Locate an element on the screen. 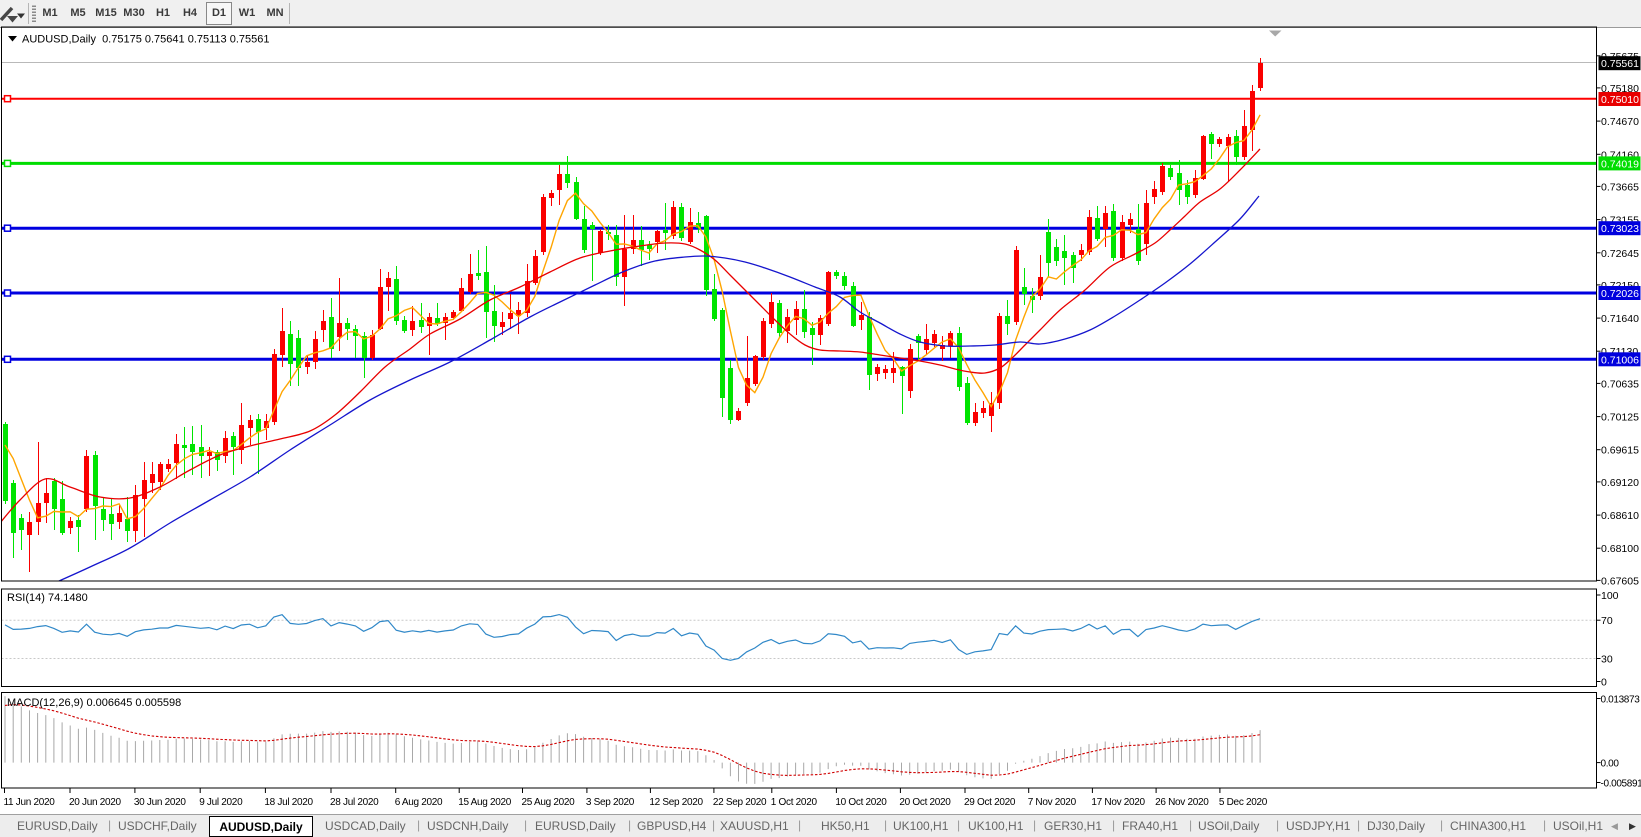 The height and width of the screenshot is (837, 1641). svg-text: 0.68100 is located at coordinates (1620, 549).